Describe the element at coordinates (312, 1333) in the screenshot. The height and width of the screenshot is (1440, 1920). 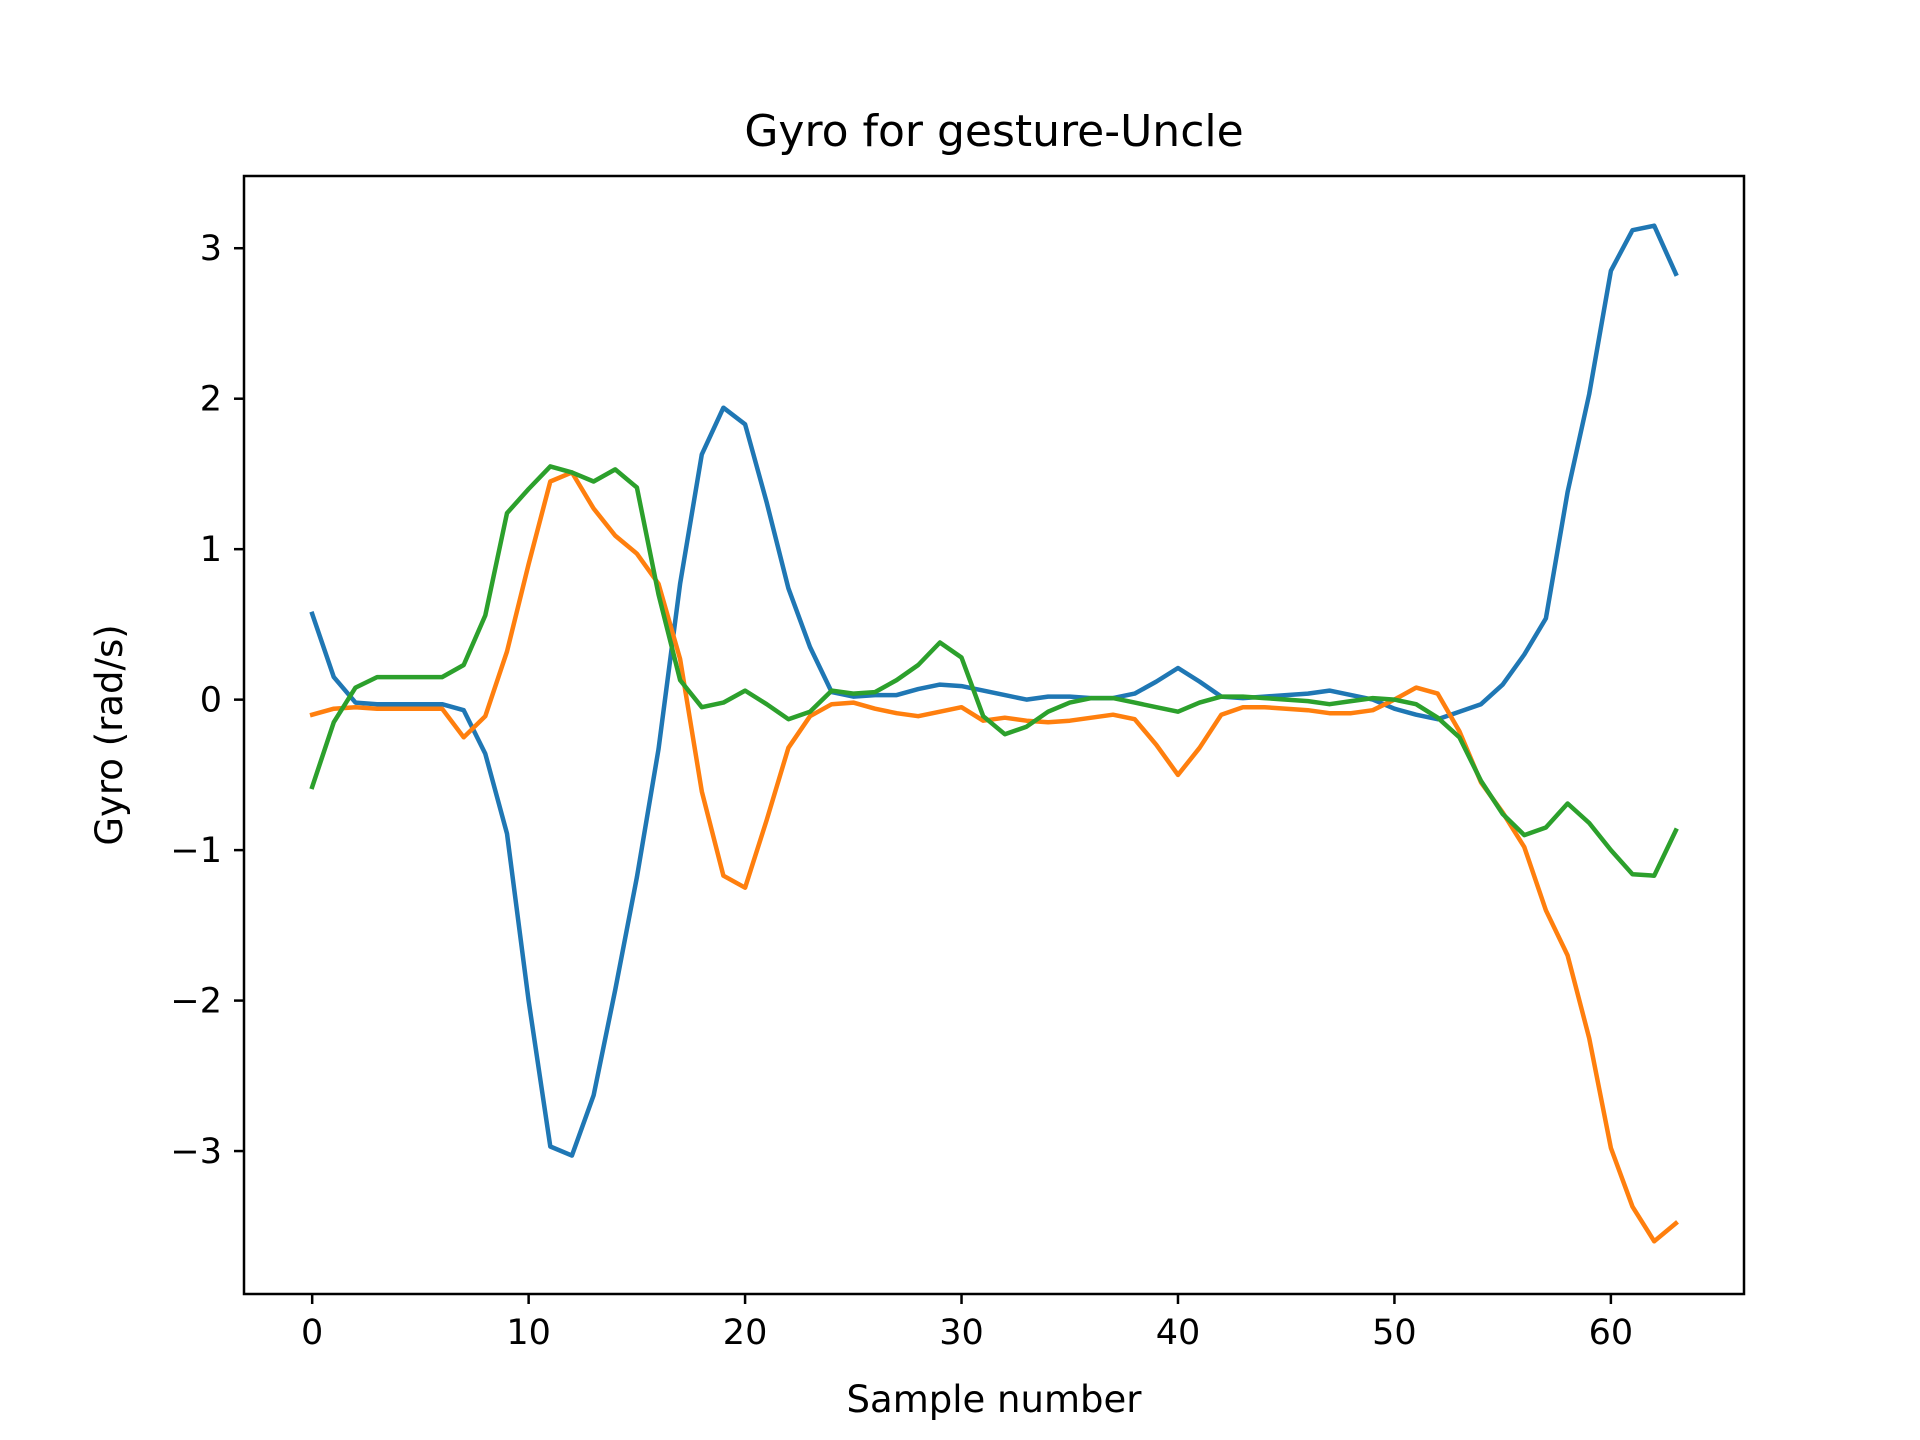
I see `x-tick-label: 0` at that location.